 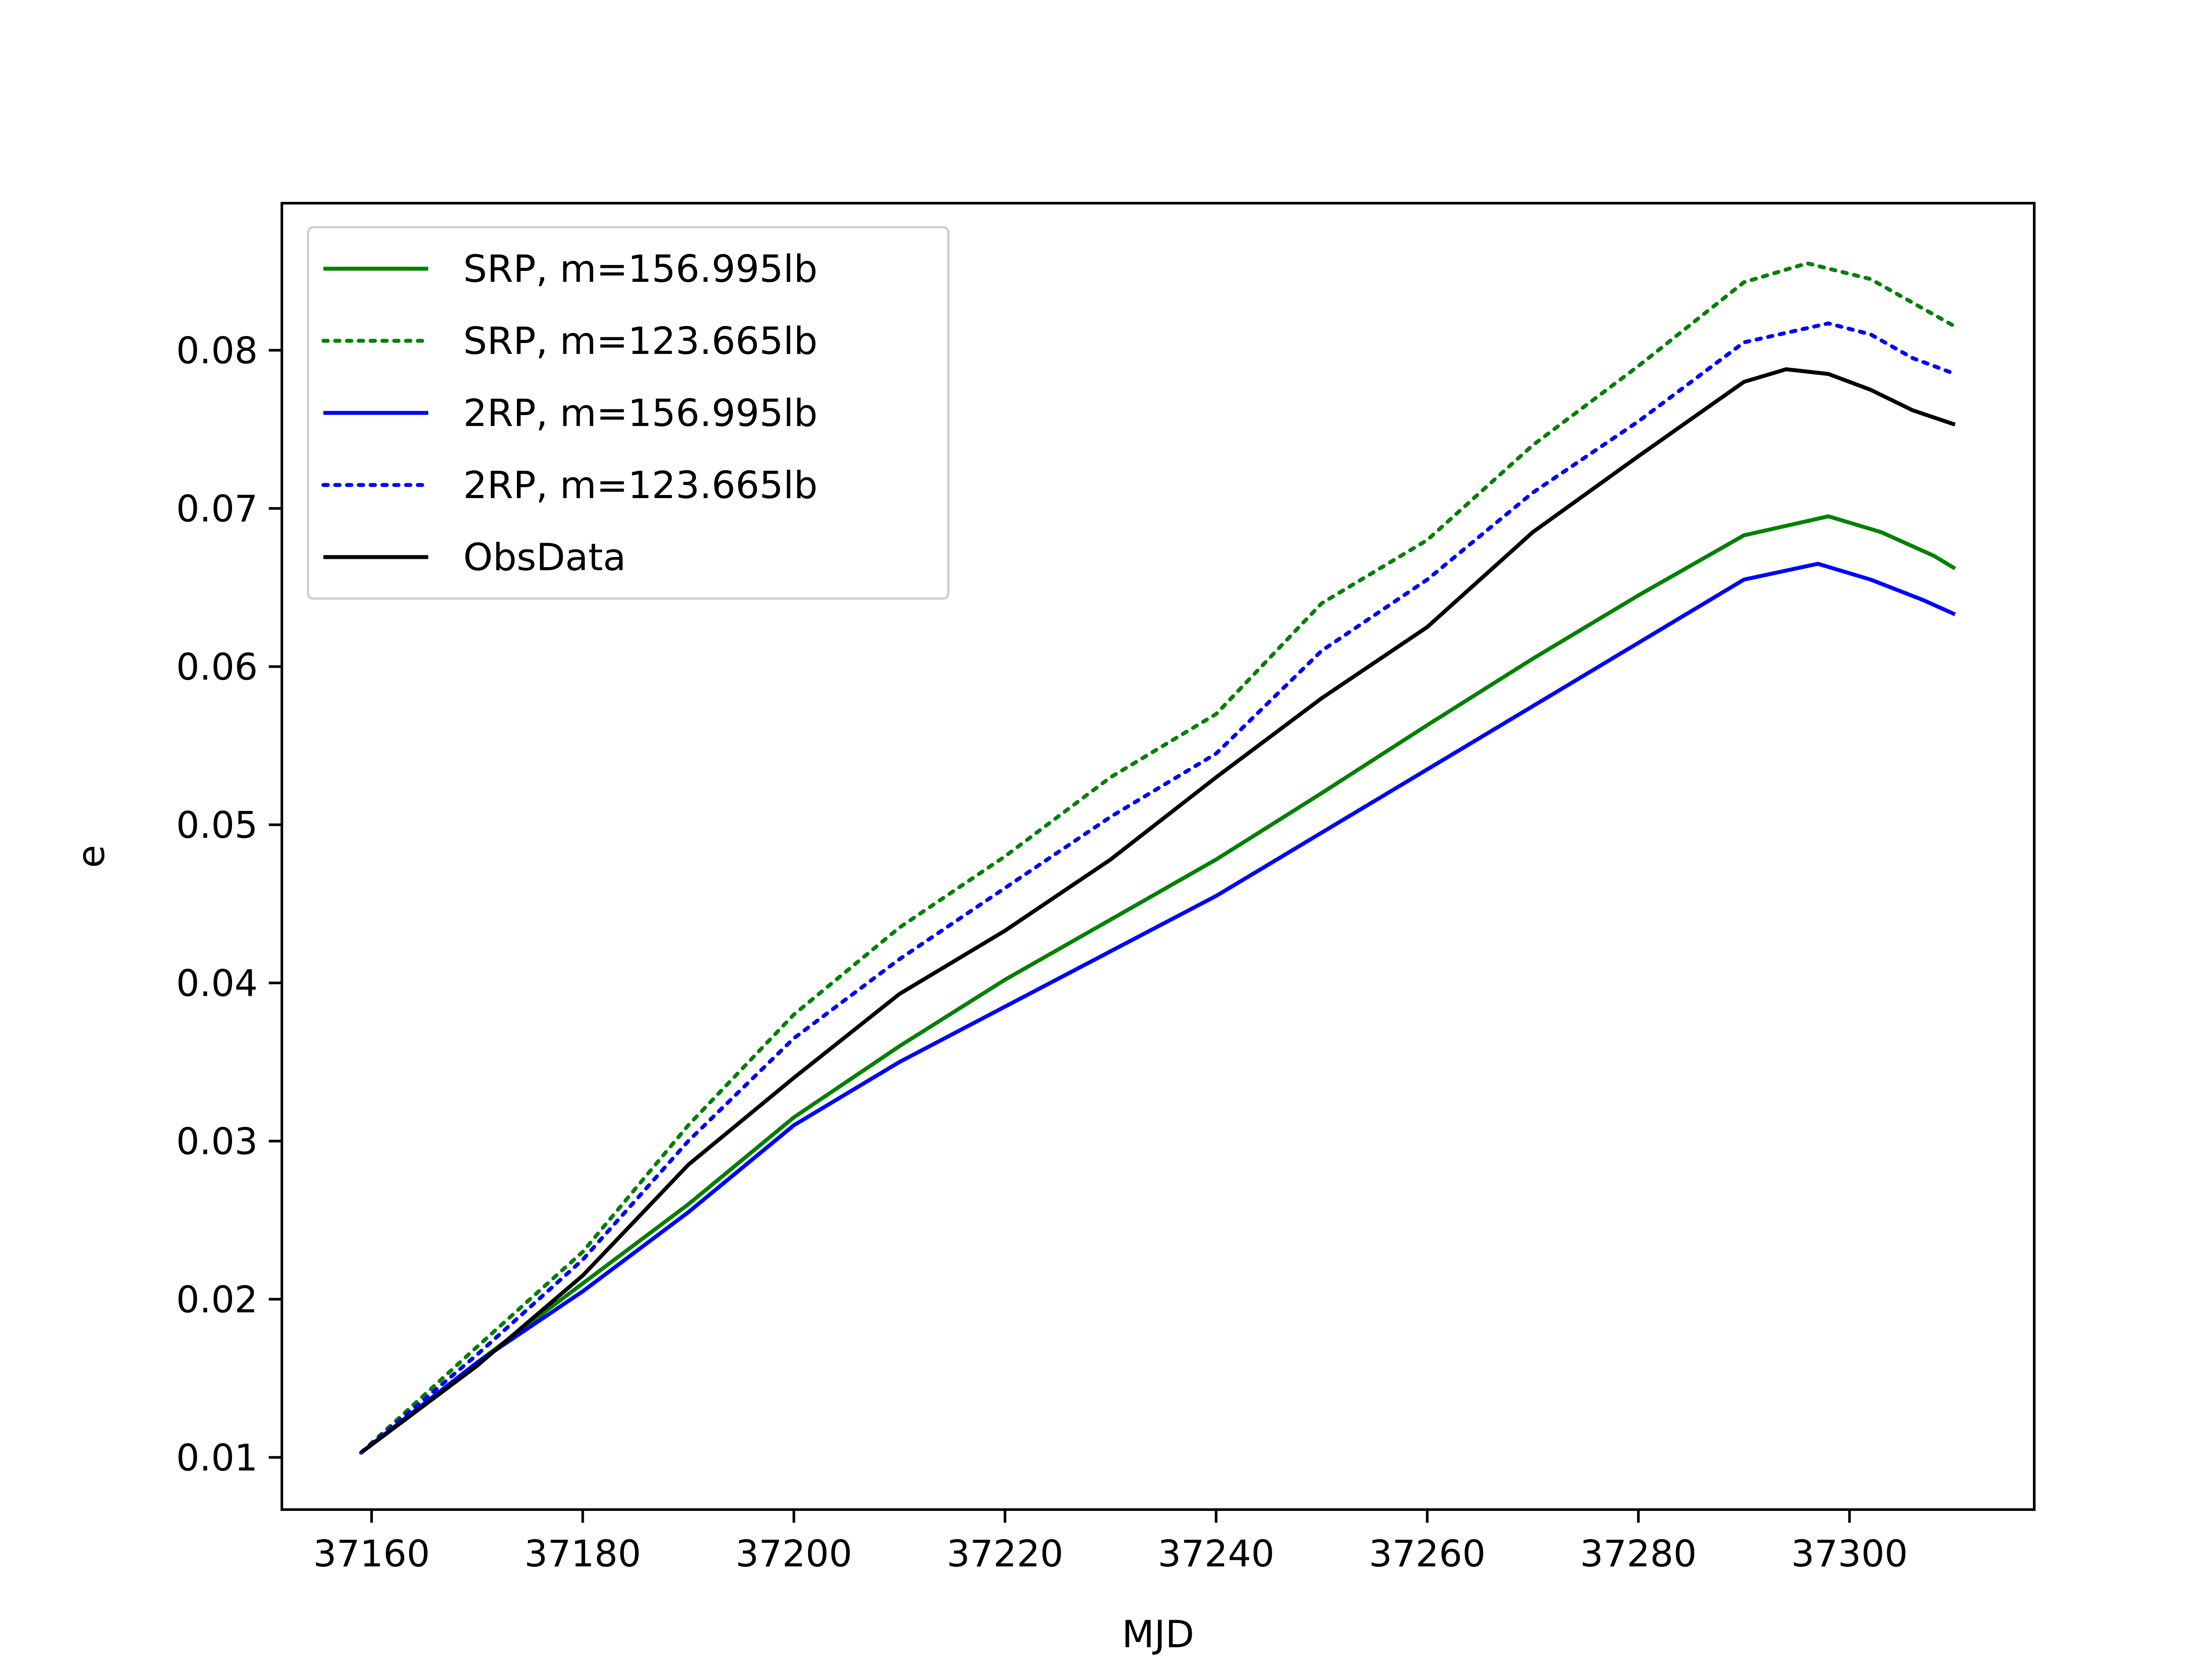 I want to click on legend-label: 2RP, m=156.995lb, so click(x=640, y=413).